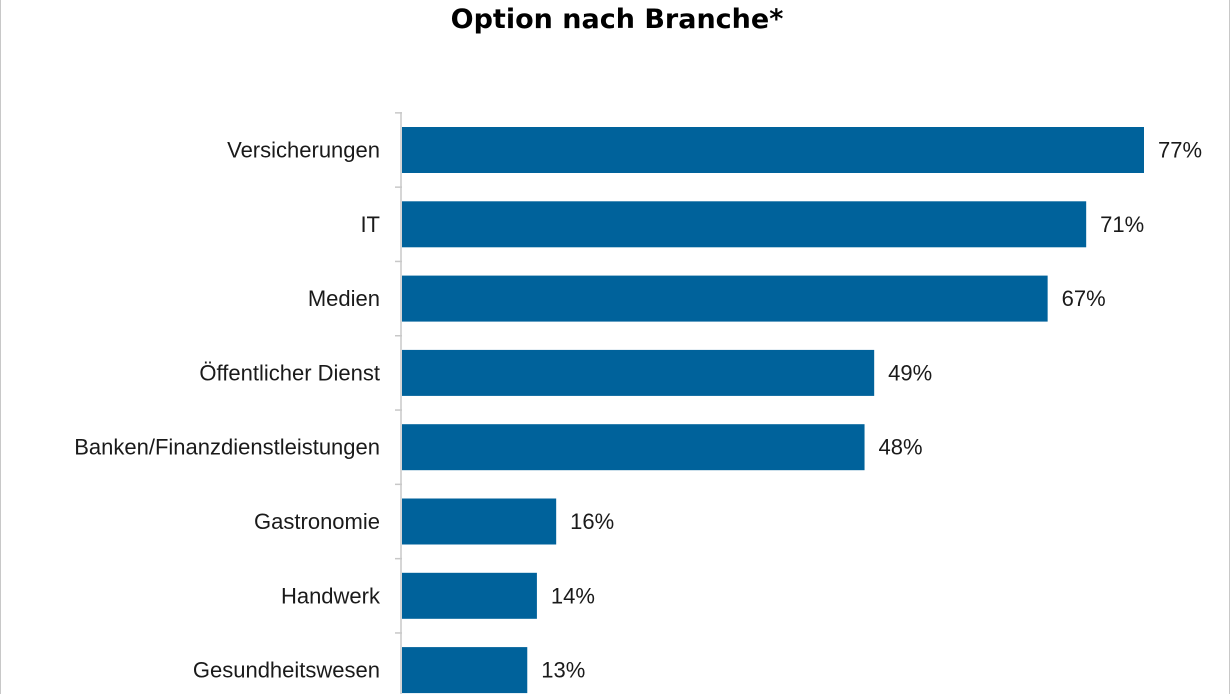 This screenshot has height=694, width=1232. I want to click on value-label: 67%, so click(1084, 298).